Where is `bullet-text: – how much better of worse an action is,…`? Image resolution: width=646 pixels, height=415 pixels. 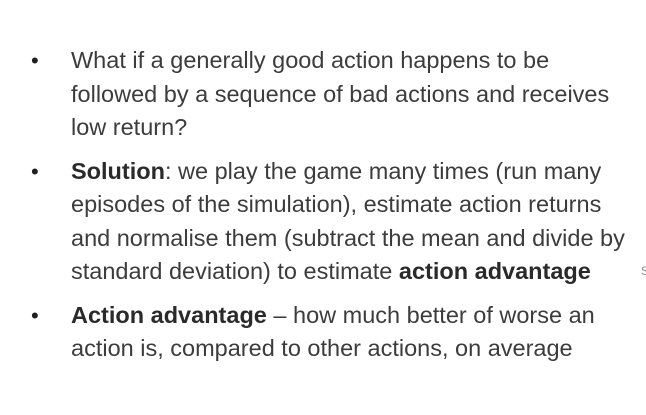
bullet-text: – how much better of worse an action is,… is located at coordinates (333, 331).